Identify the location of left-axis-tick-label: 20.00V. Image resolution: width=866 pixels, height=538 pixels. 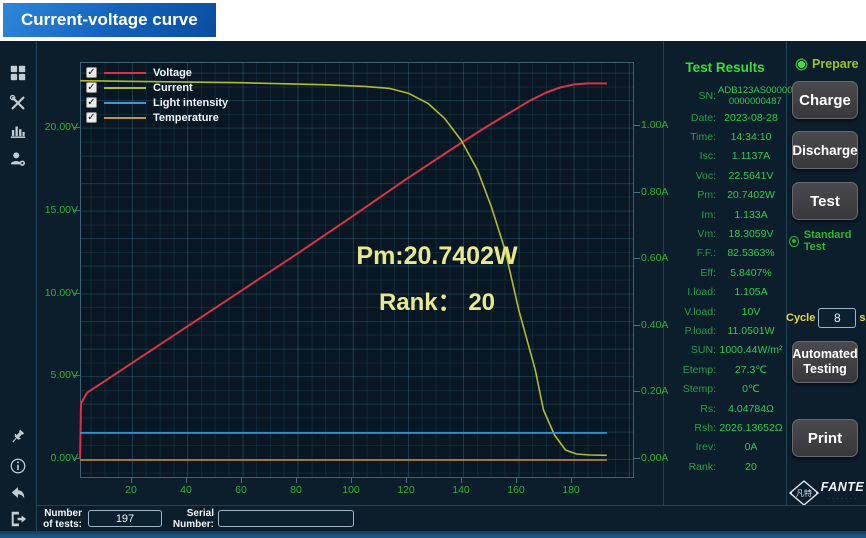
(61, 127).